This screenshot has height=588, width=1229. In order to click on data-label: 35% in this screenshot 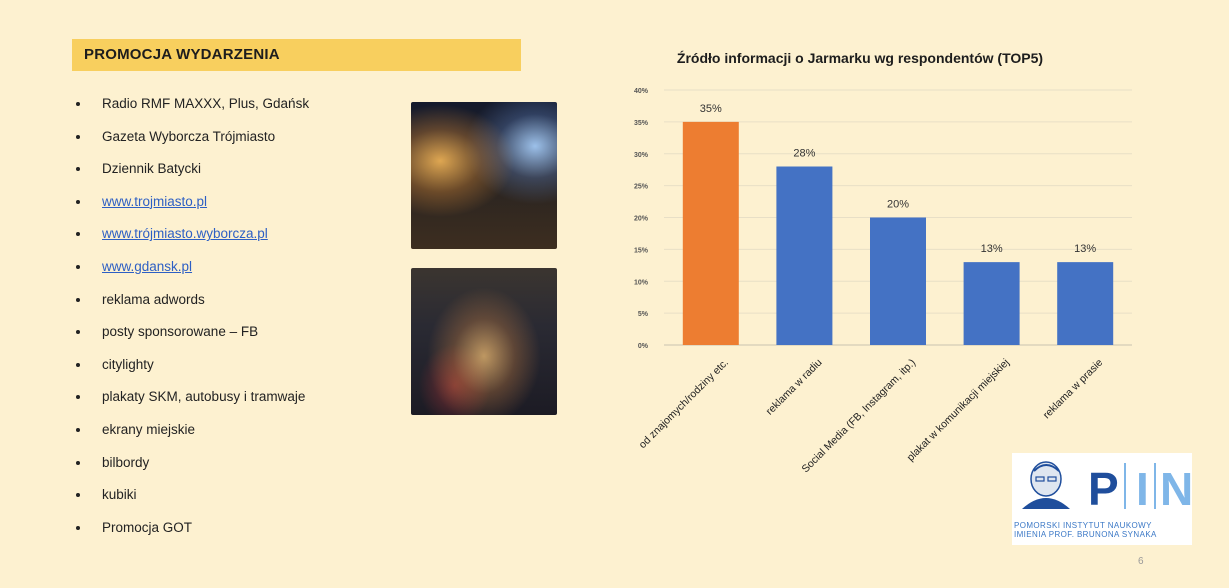, I will do `click(711, 109)`.